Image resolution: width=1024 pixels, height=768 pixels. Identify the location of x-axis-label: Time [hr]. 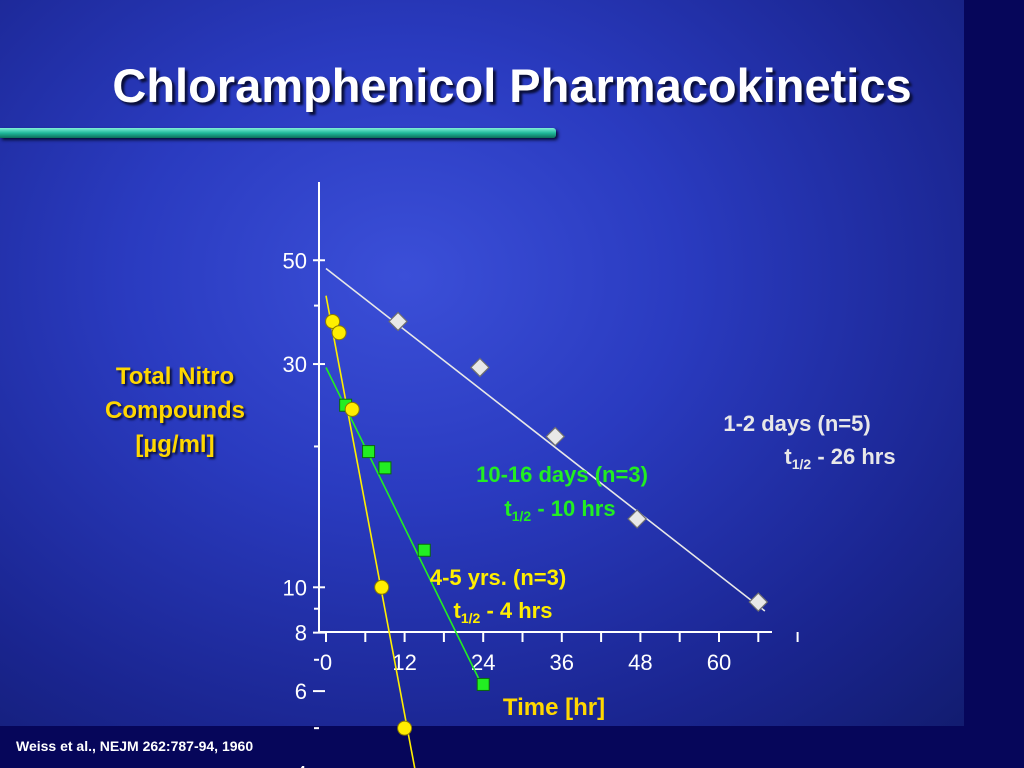
(554, 707).